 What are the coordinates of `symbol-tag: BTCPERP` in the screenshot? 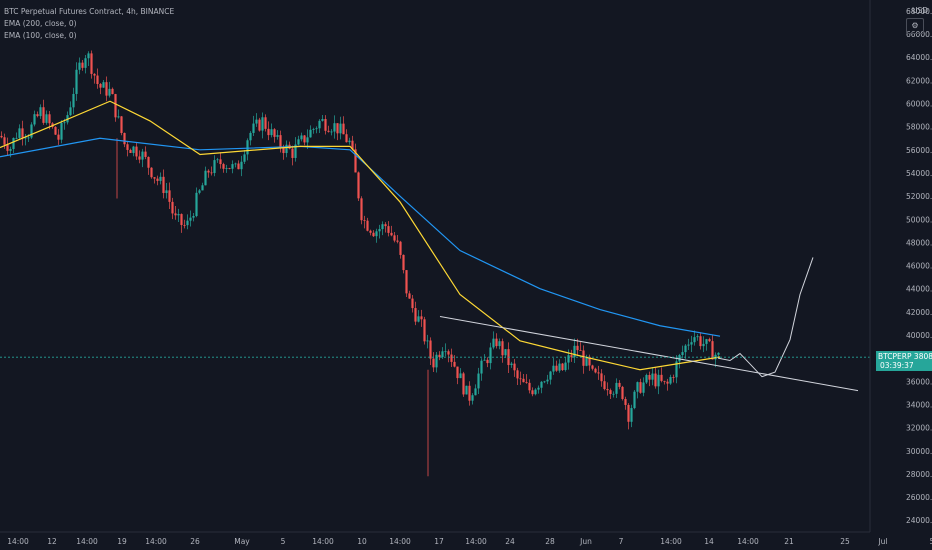 It's located at (895, 357).